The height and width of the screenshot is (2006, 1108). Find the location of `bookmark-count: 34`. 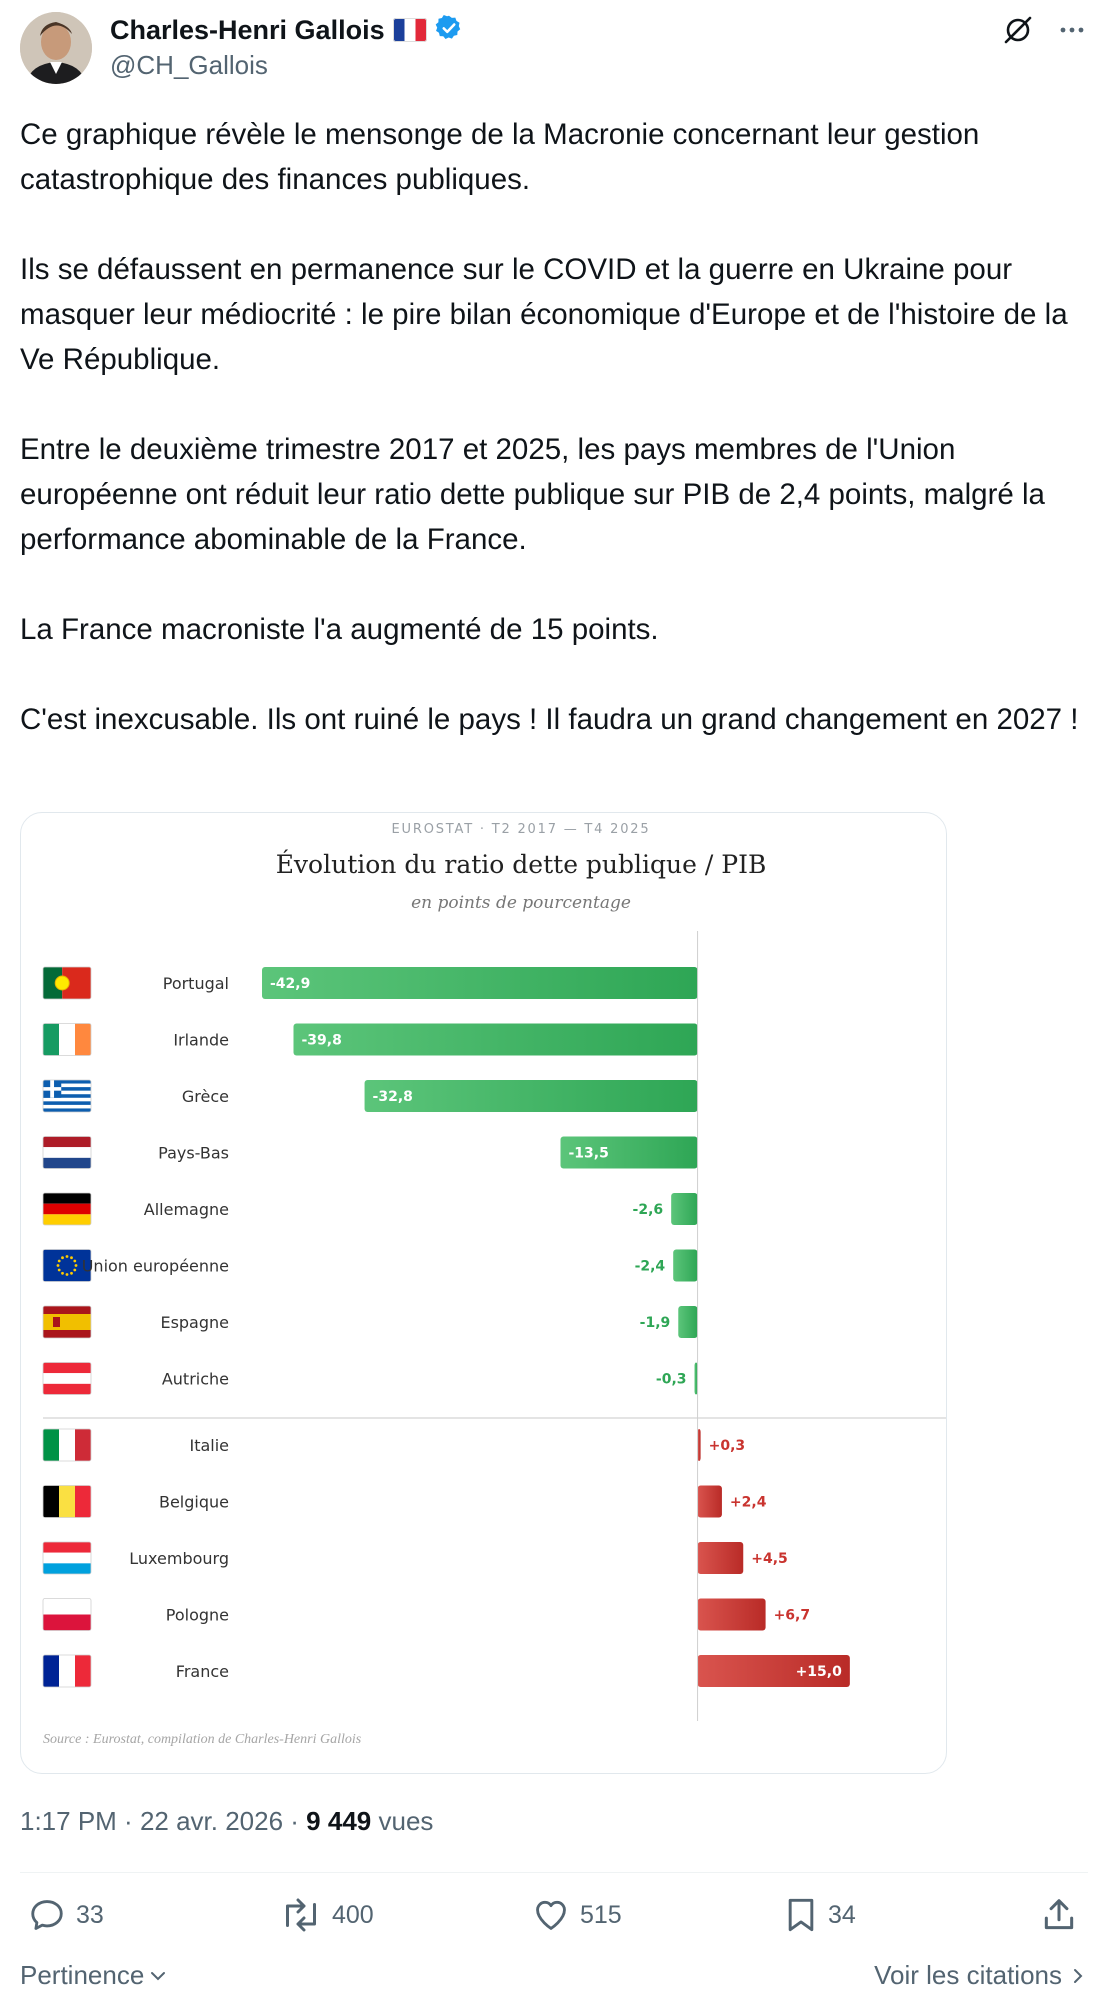

bookmark-count: 34 is located at coordinates (842, 1914).